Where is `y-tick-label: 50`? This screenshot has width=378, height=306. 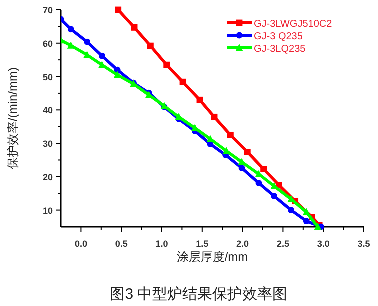
y-tick-label: 50 is located at coordinates (47, 77).